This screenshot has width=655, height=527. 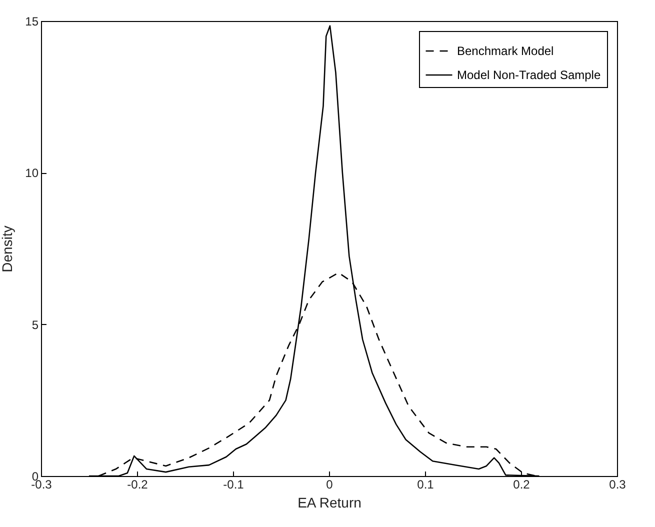 What do you see at coordinates (425, 485) in the screenshot?
I see `x-tick-label: 0.1` at bounding box center [425, 485].